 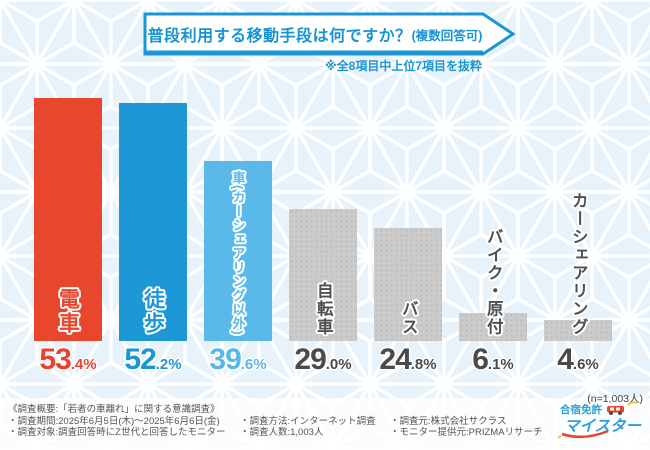 I want to click on logo-line1: 合宿免許, so click(x=580, y=409).